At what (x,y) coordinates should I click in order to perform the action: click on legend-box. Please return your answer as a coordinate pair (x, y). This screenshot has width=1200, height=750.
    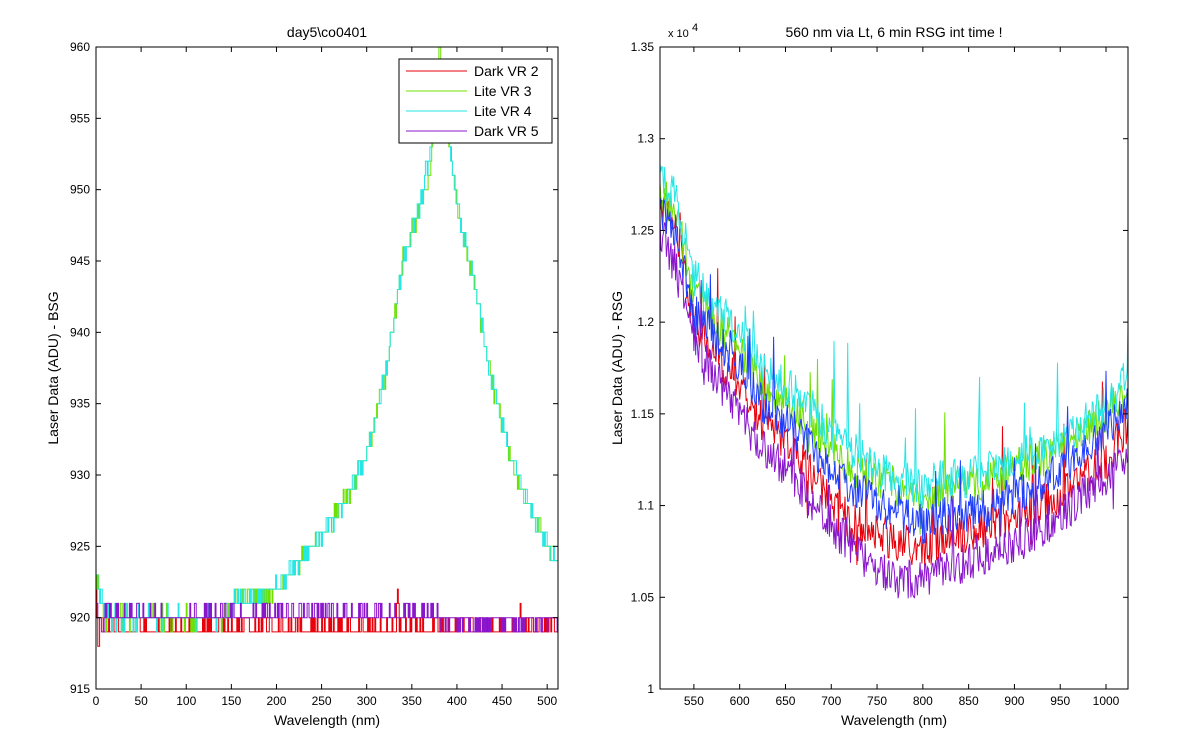
    Looking at the image, I should click on (475, 101).